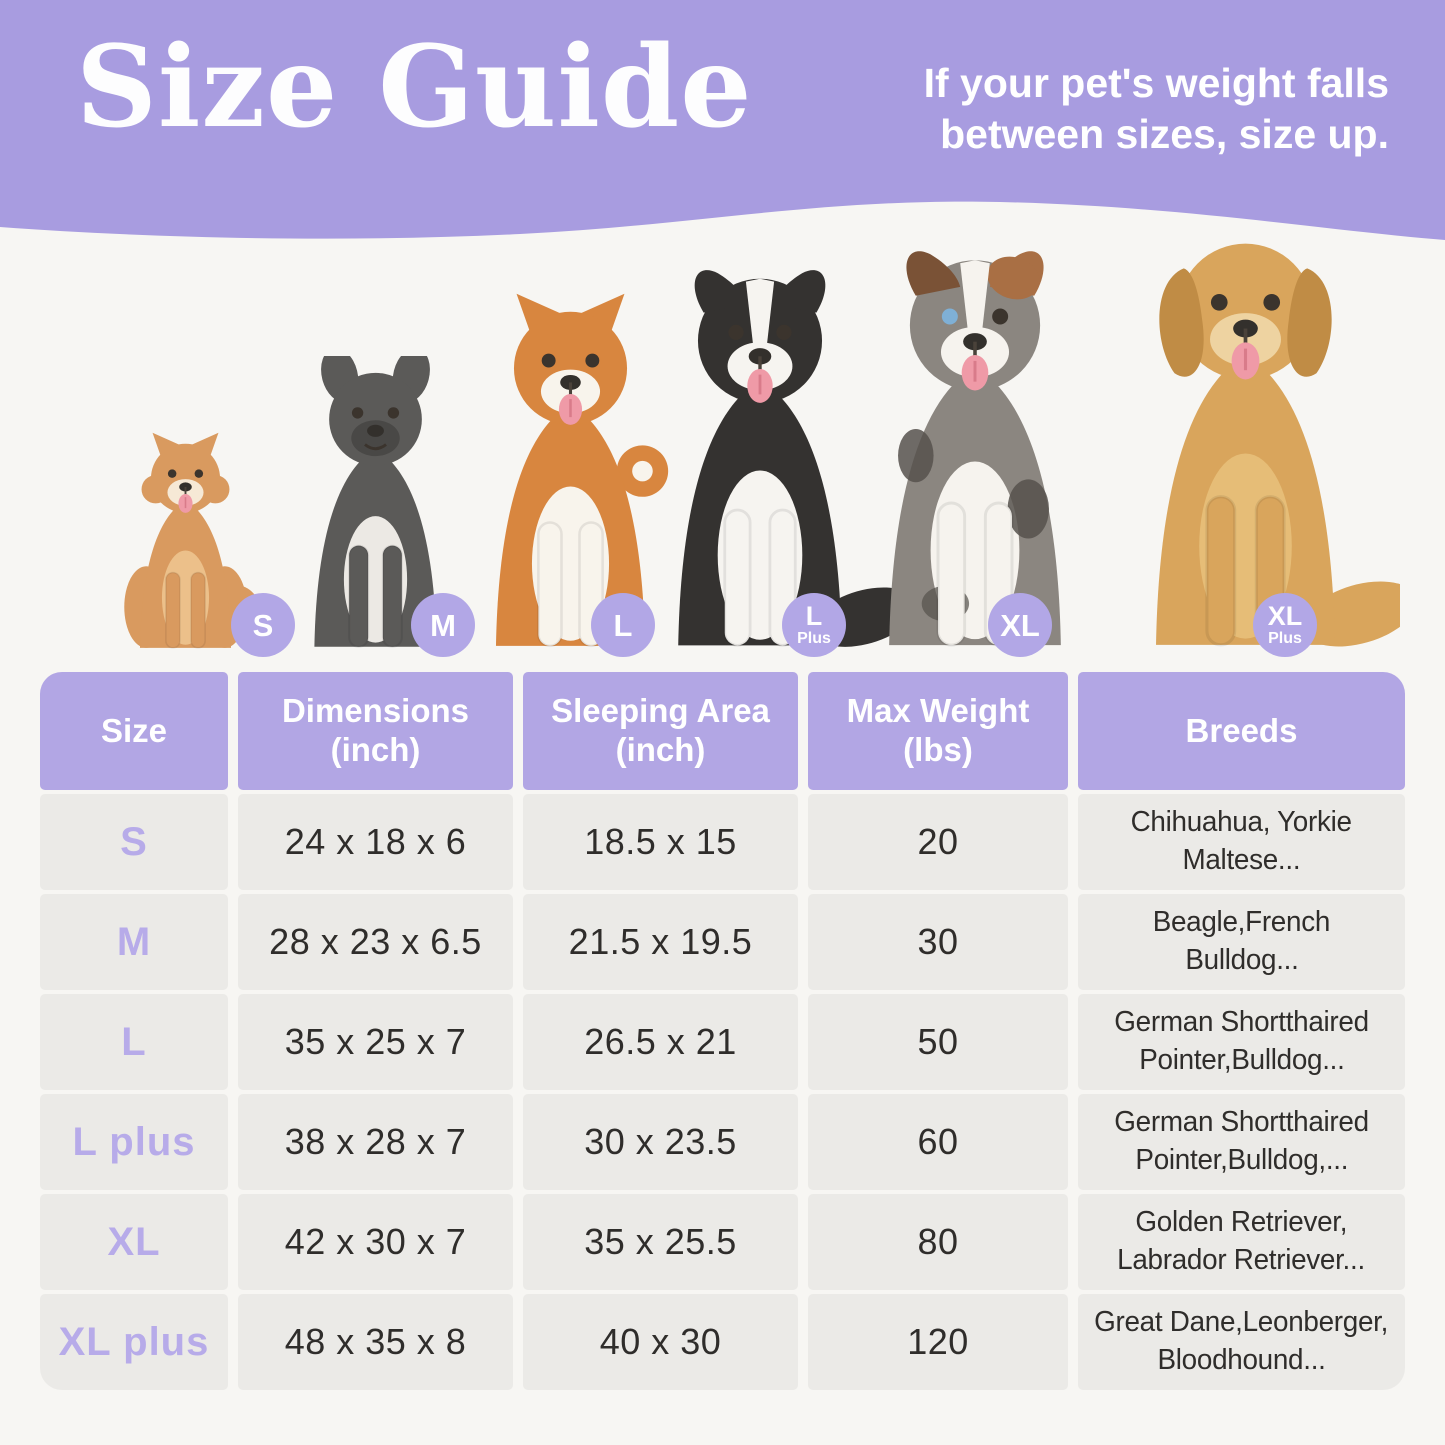 The image size is (1445, 1445). Describe the element at coordinates (938, 749) in the screenshot. I see `column-header-line: (lbs)` at that location.